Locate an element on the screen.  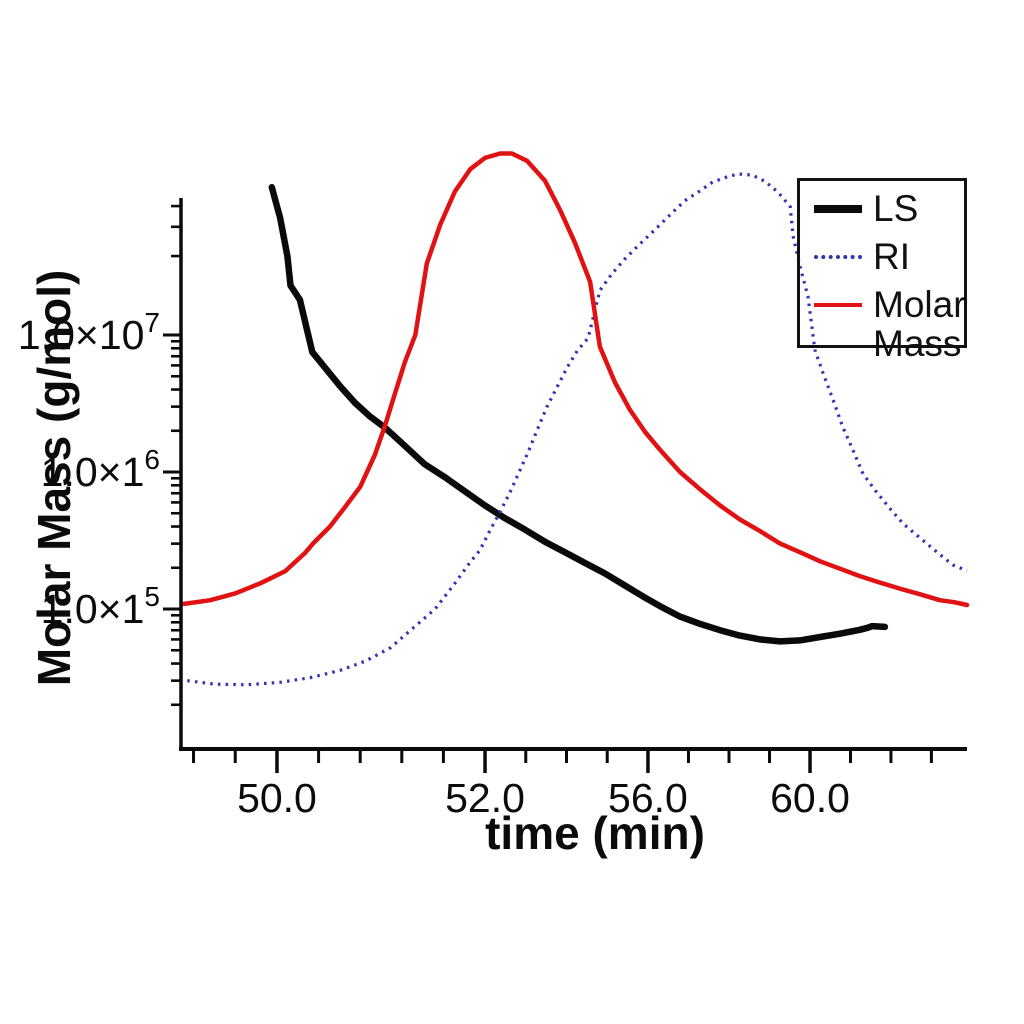
legend-item-ls: LS is located at coordinates (889, 208).